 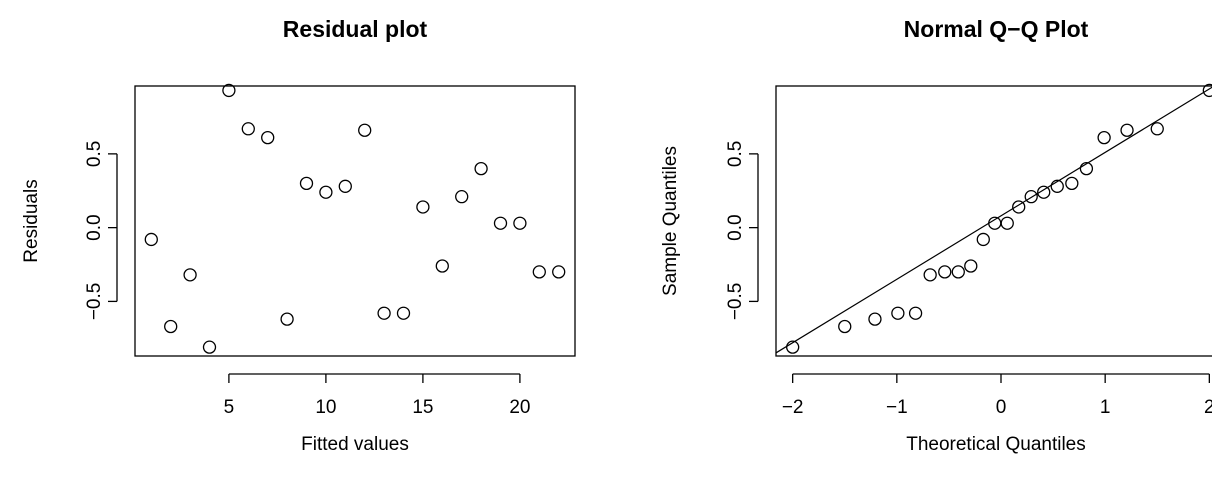 What do you see at coordinates (325, 407) in the screenshot?
I see `x-tick-label: 10` at bounding box center [325, 407].